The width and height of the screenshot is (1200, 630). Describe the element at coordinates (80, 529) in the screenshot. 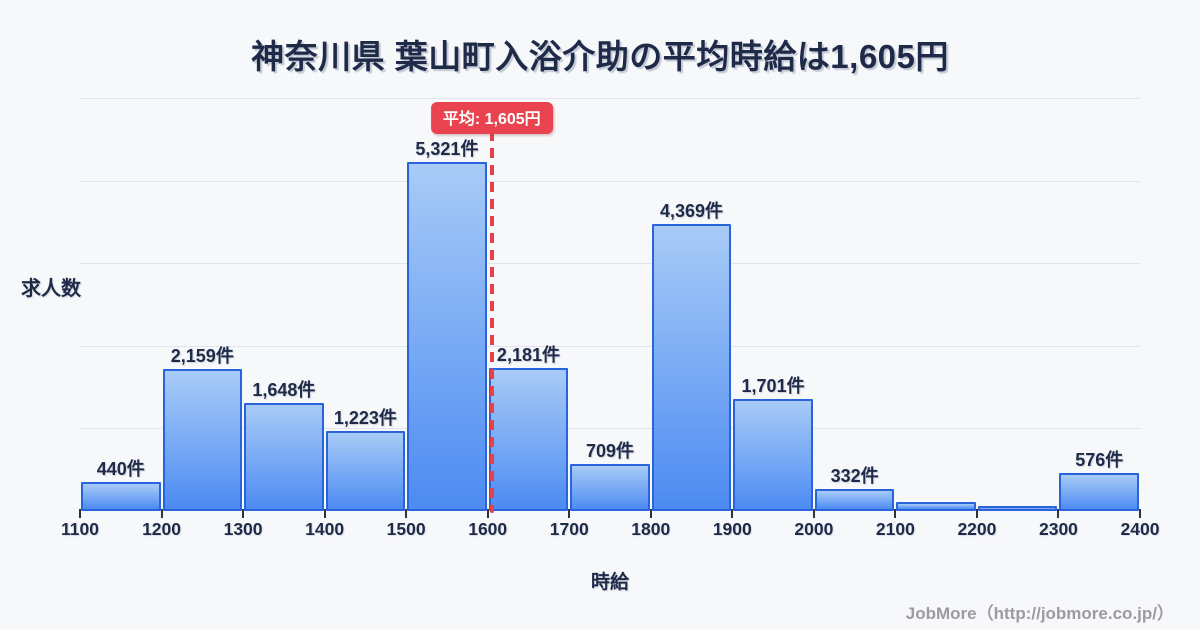

I see `x-tick-label: 1100` at that location.